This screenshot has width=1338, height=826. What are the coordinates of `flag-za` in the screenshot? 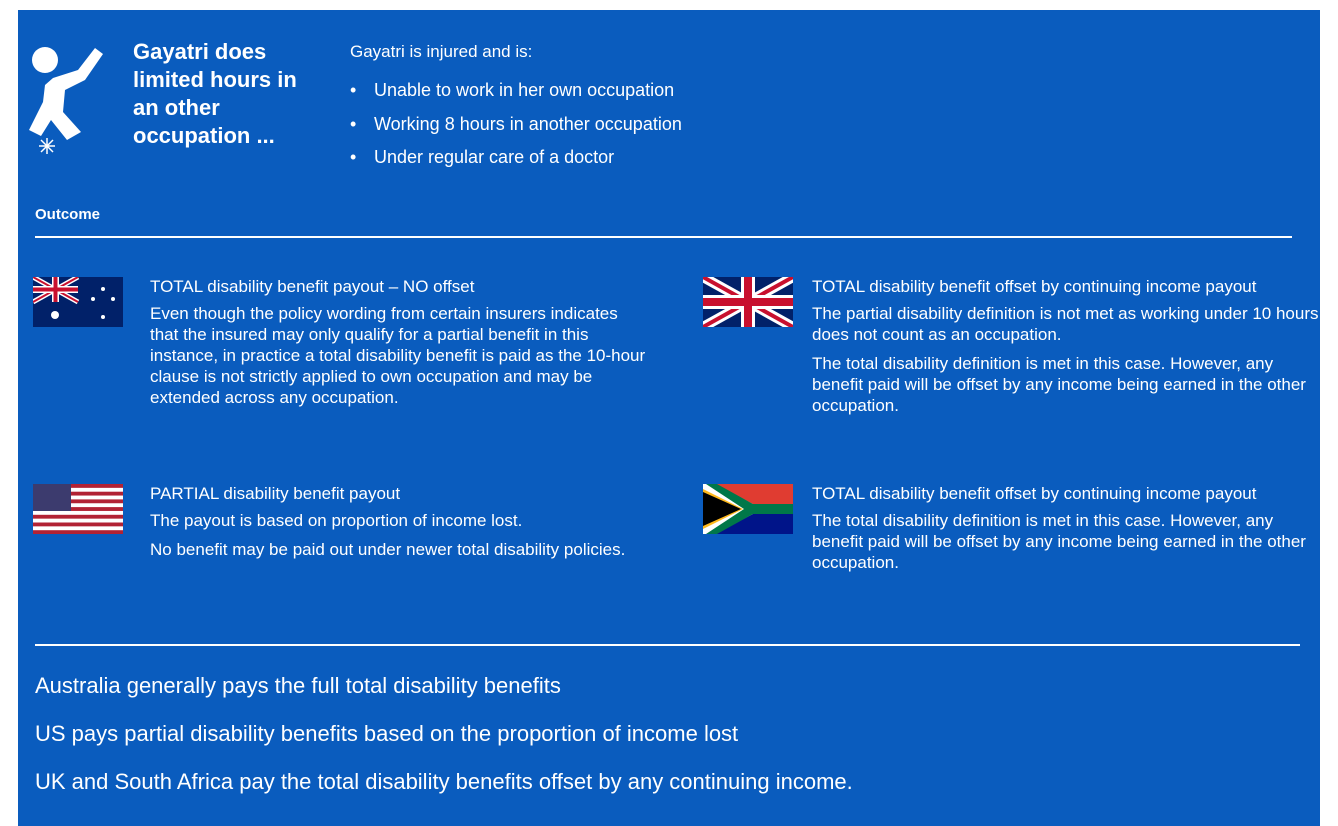 It's located at (748, 509).